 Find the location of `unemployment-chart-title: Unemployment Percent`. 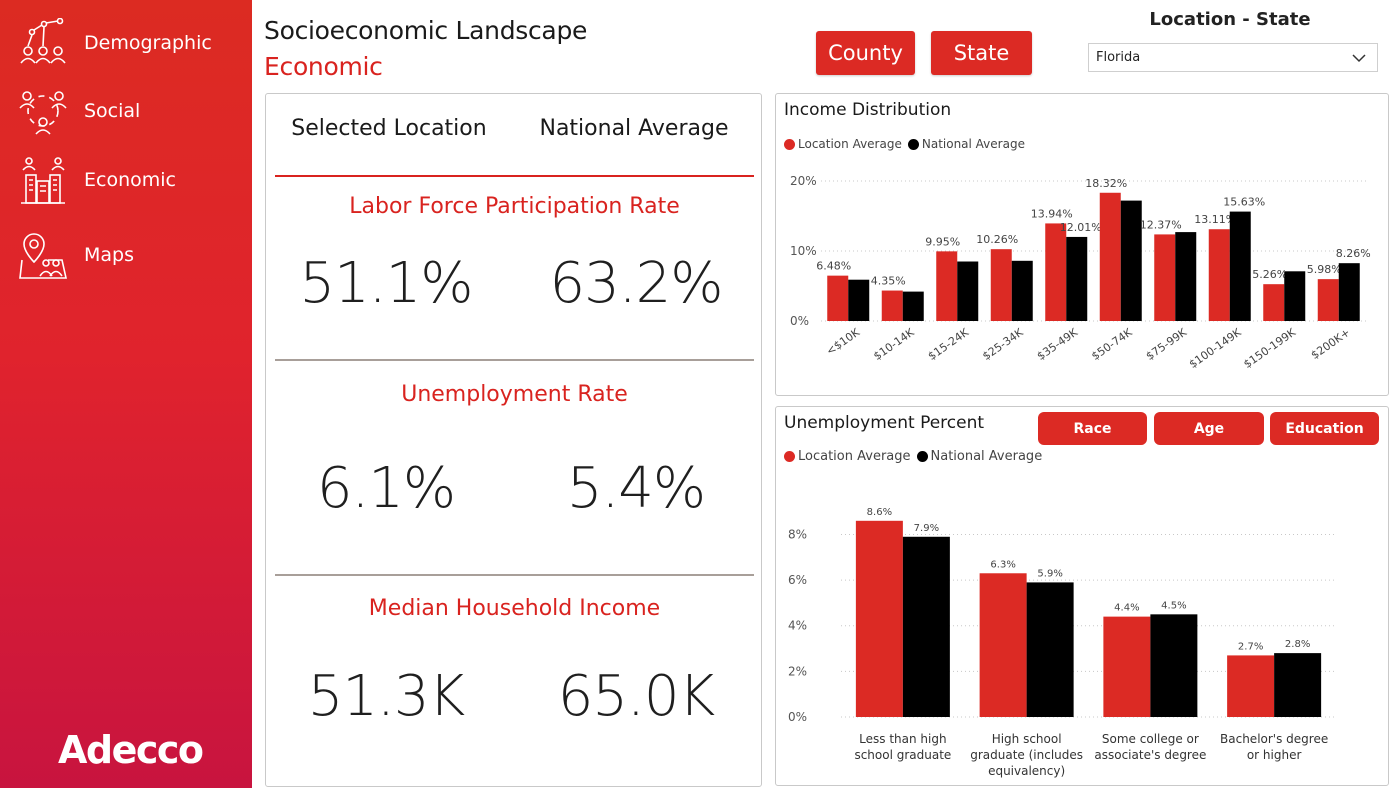

unemployment-chart-title: Unemployment Percent is located at coordinates (884, 423).